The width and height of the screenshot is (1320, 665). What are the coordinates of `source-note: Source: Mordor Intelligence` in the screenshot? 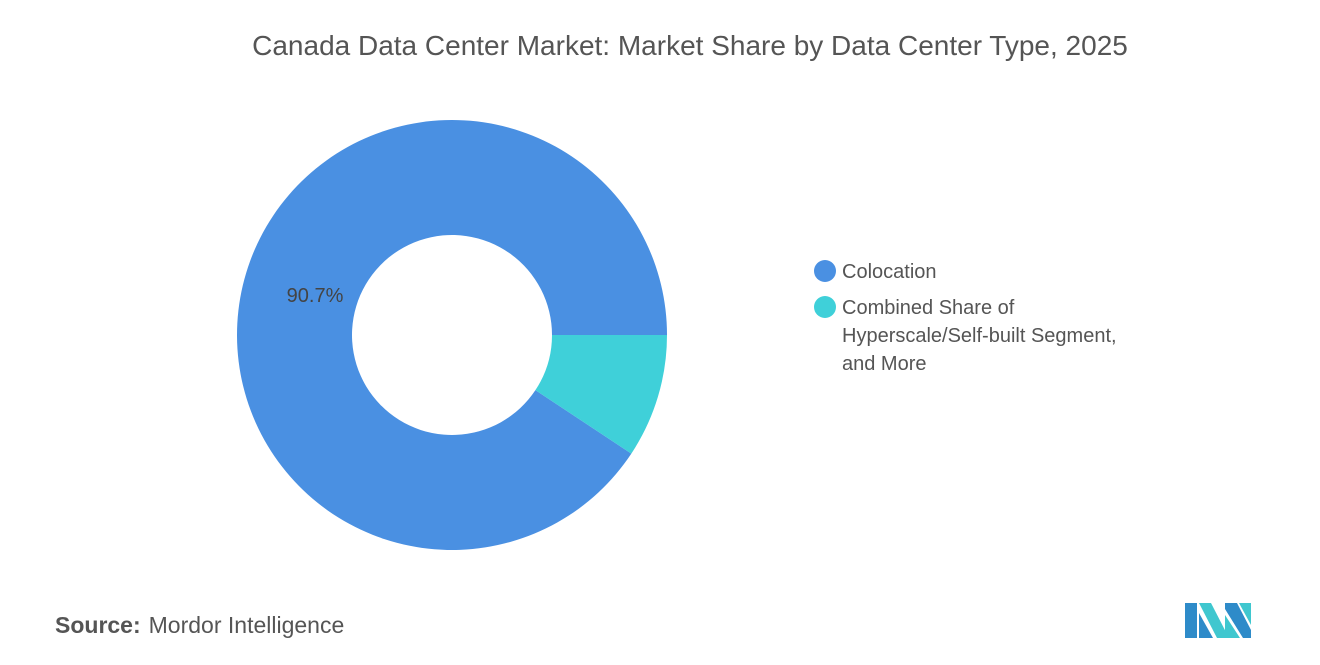 It's located at (199, 625).